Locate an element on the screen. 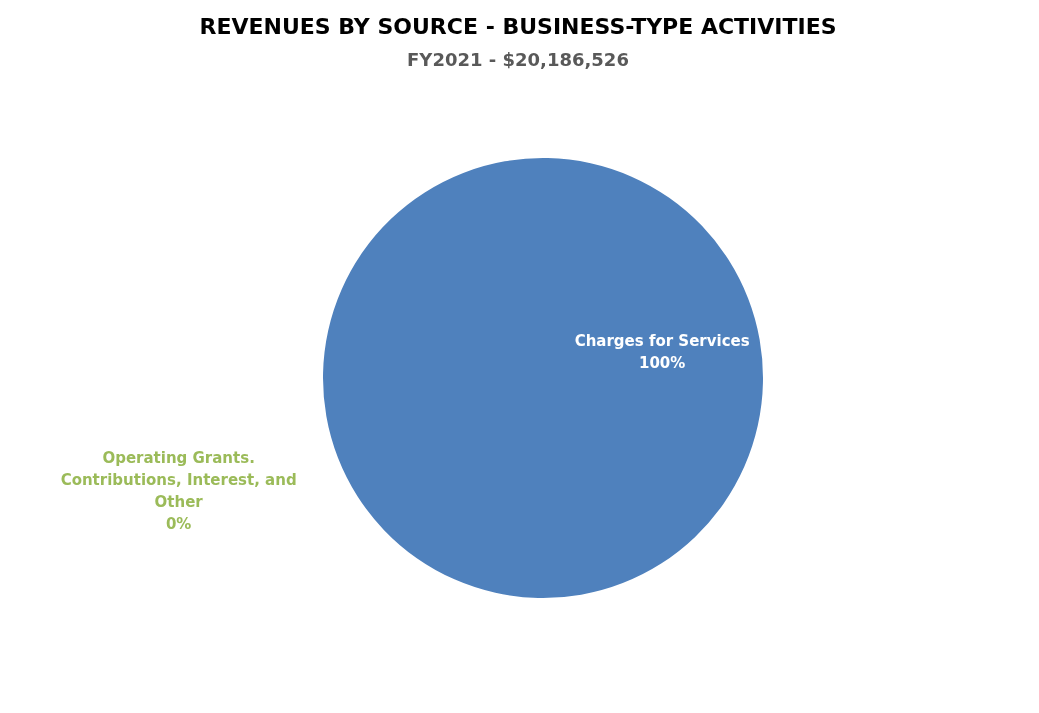  chart-title: REVENUES BY SOURCE - BUSINESS-TYPE ACTIVITIES is located at coordinates (518, 26).